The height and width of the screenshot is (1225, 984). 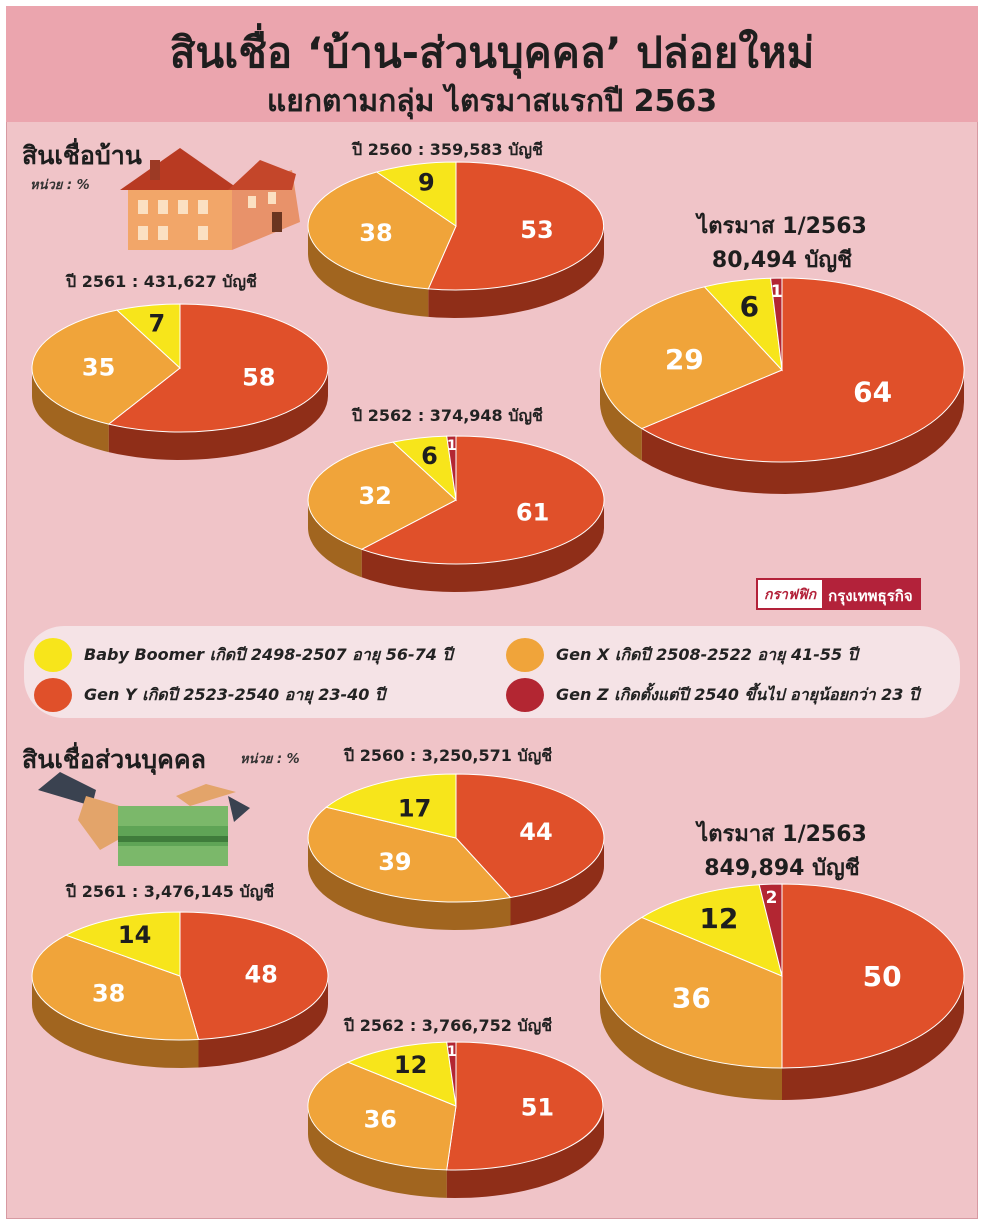 I want to click on pie-label-boomer: 14, so click(x=134, y=935).